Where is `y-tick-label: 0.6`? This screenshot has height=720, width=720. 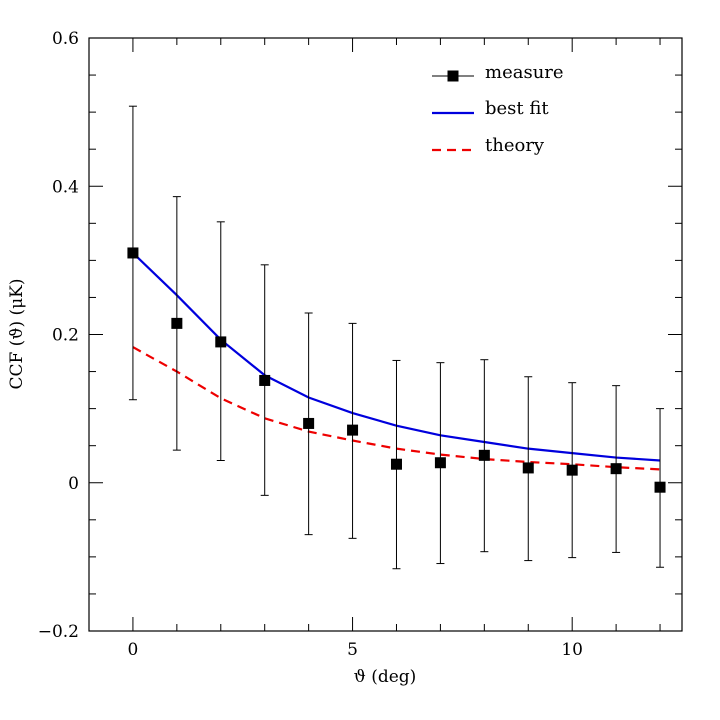
y-tick-label: 0.6 is located at coordinates (65, 39).